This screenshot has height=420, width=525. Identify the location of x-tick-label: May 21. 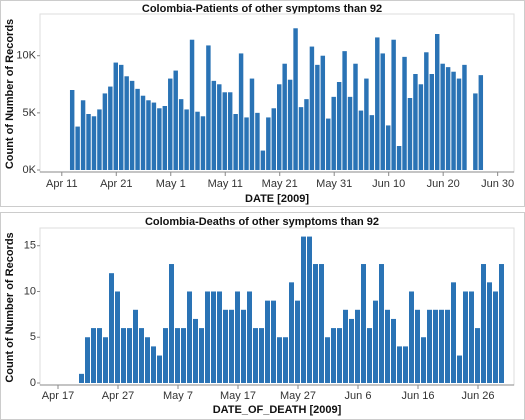
(280, 184).